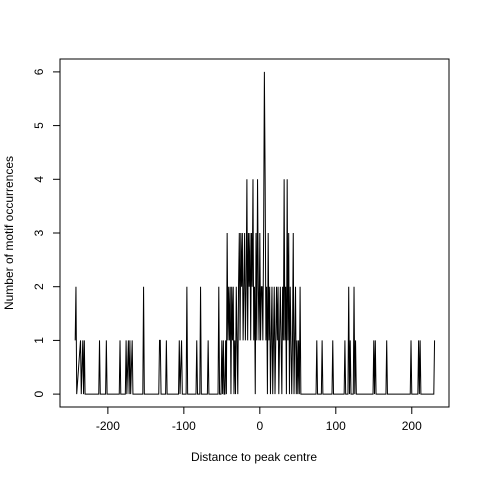  I want to click on y-tick-label: 1, so click(39, 340).